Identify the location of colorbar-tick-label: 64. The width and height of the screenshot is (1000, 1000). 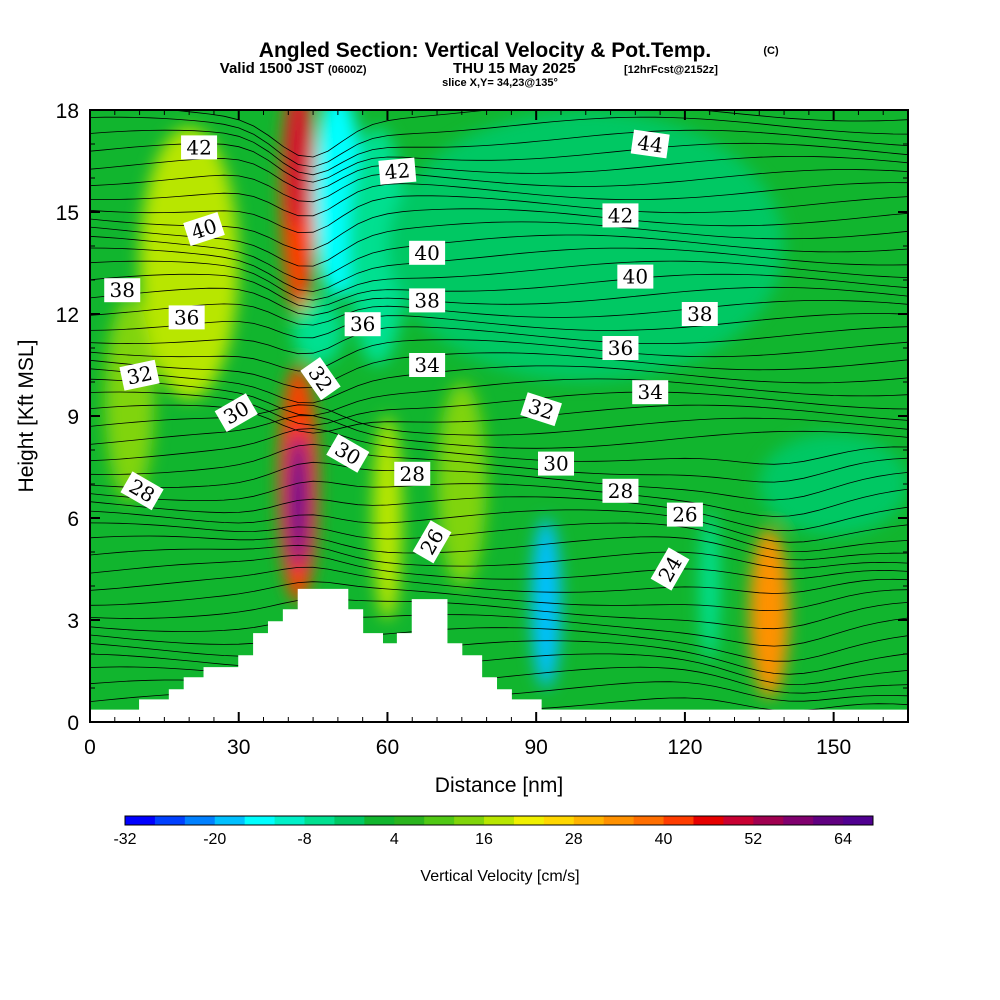
(843, 839).